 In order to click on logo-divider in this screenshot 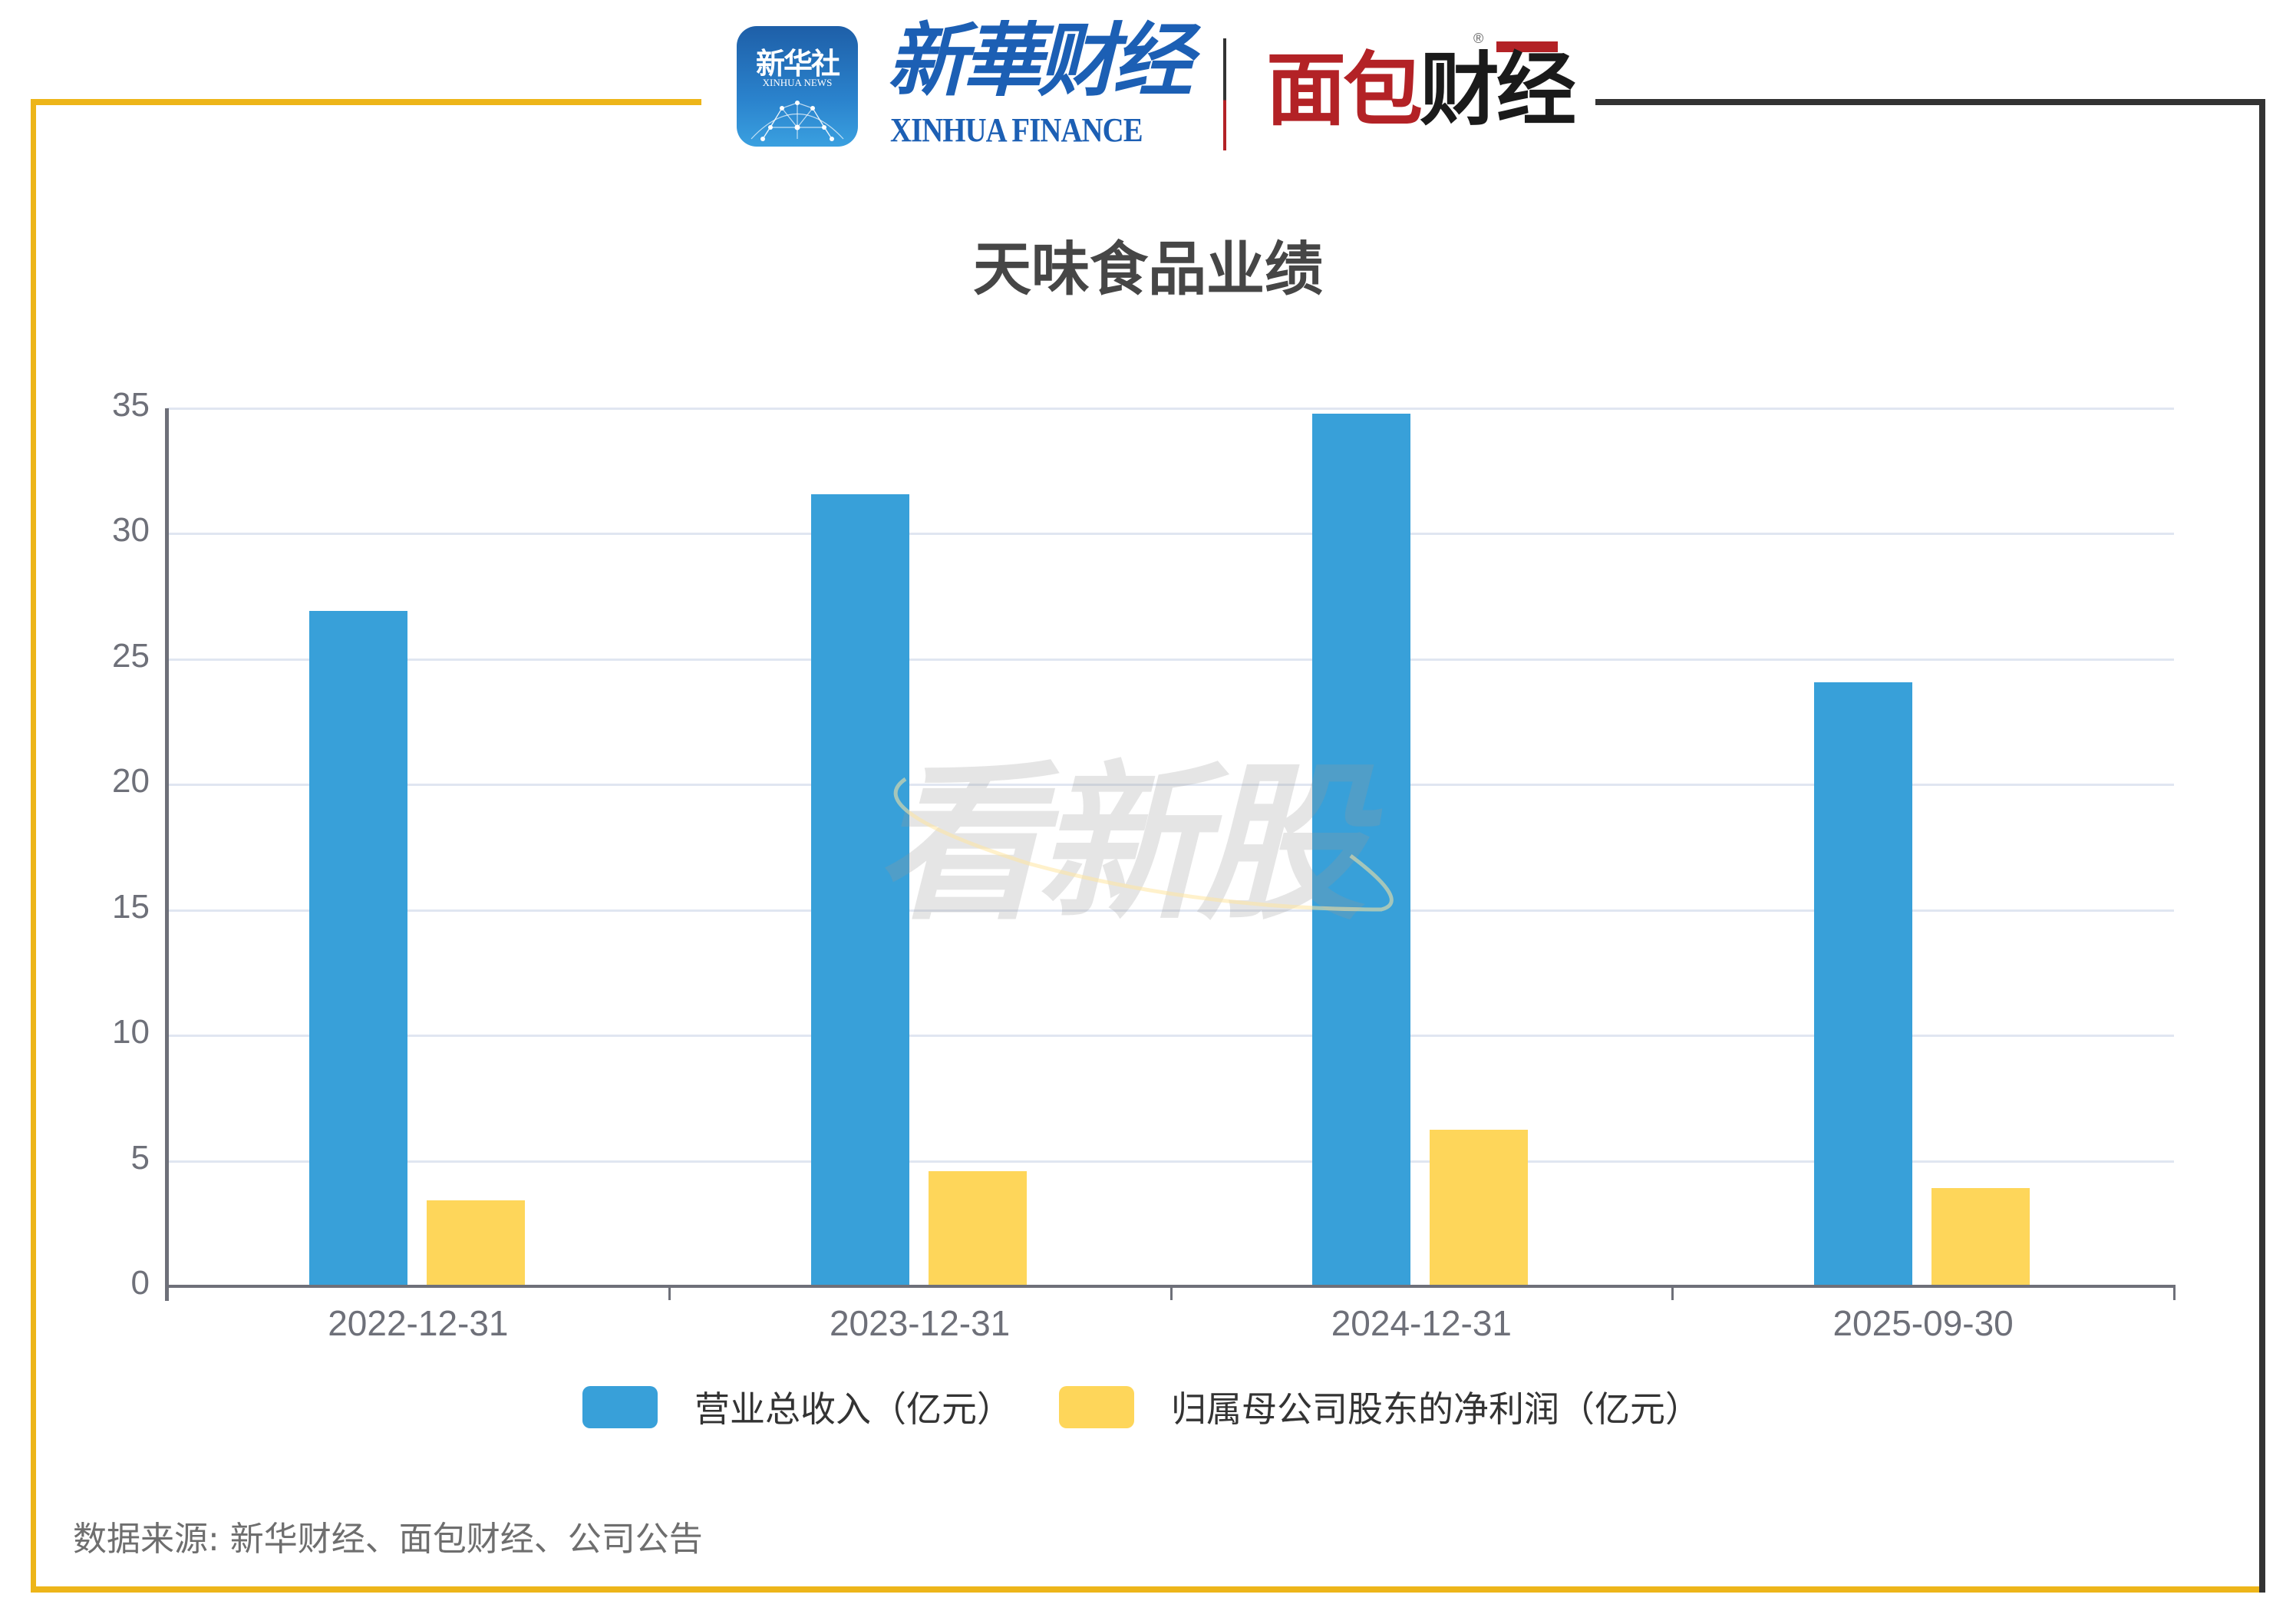, I will do `click(1224, 94)`.